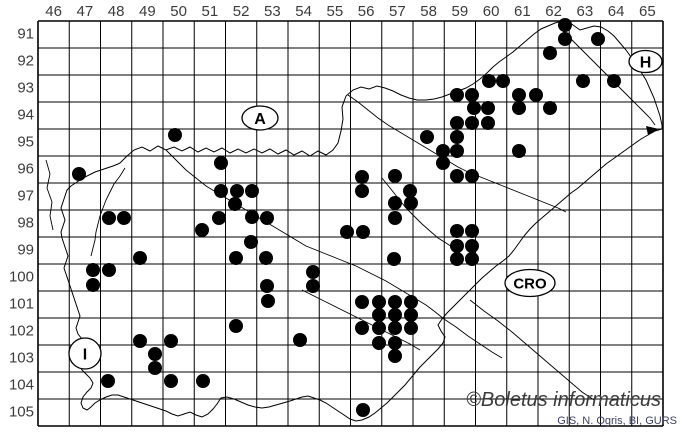 This screenshot has height=436, width=680. What do you see at coordinates (366, 11) in the screenshot?
I see `x-axis-label: 56` at bounding box center [366, 11].